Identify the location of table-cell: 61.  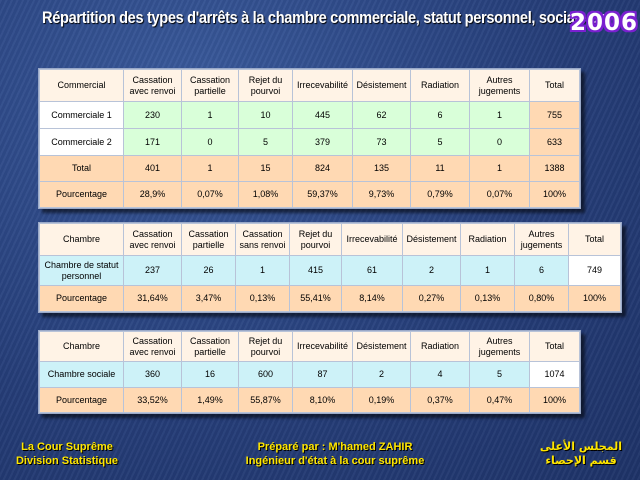
(372, 270).